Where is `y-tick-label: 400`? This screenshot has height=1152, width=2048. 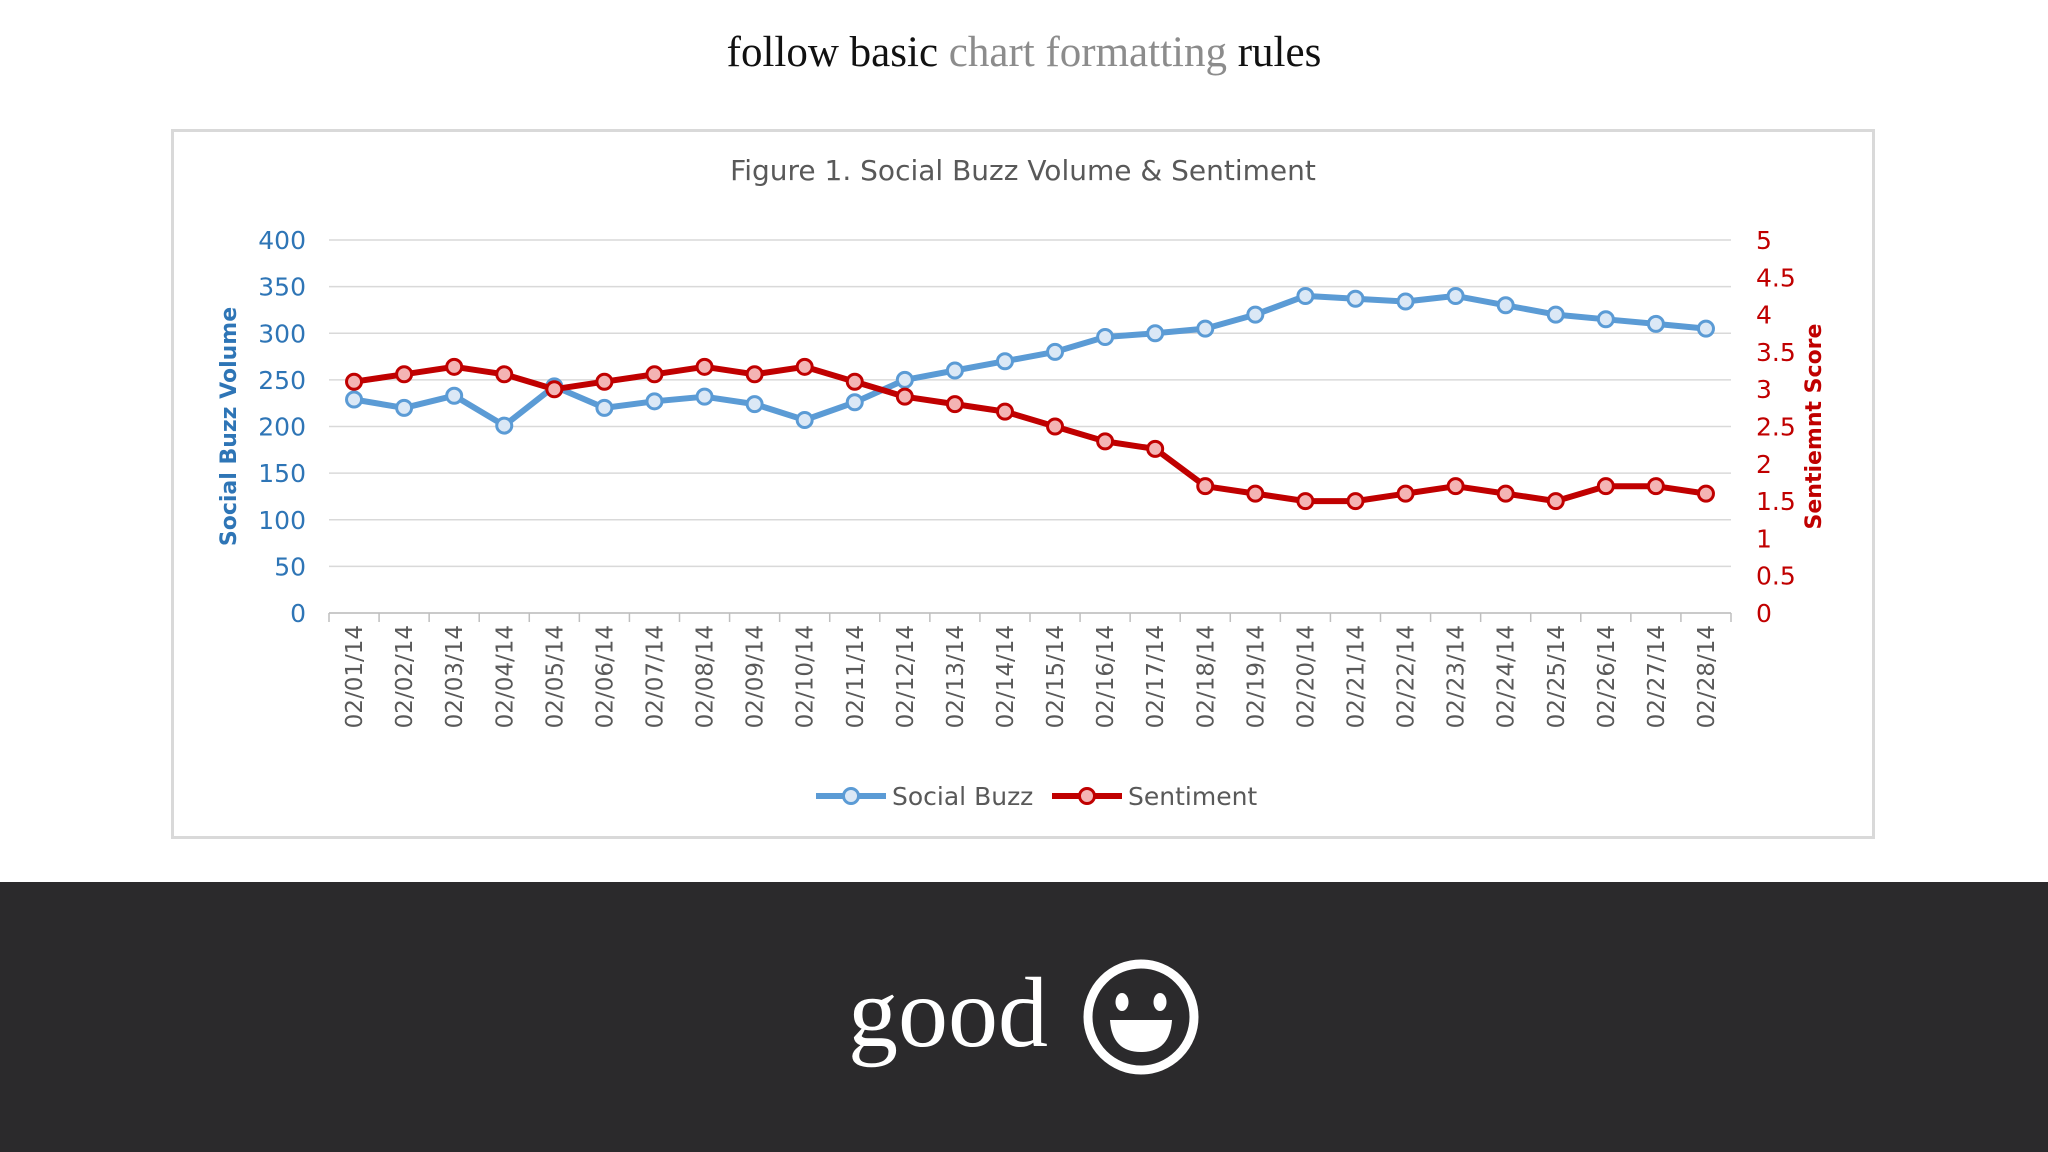 y-tick-label: 400 is located at coordinates (282, 240).